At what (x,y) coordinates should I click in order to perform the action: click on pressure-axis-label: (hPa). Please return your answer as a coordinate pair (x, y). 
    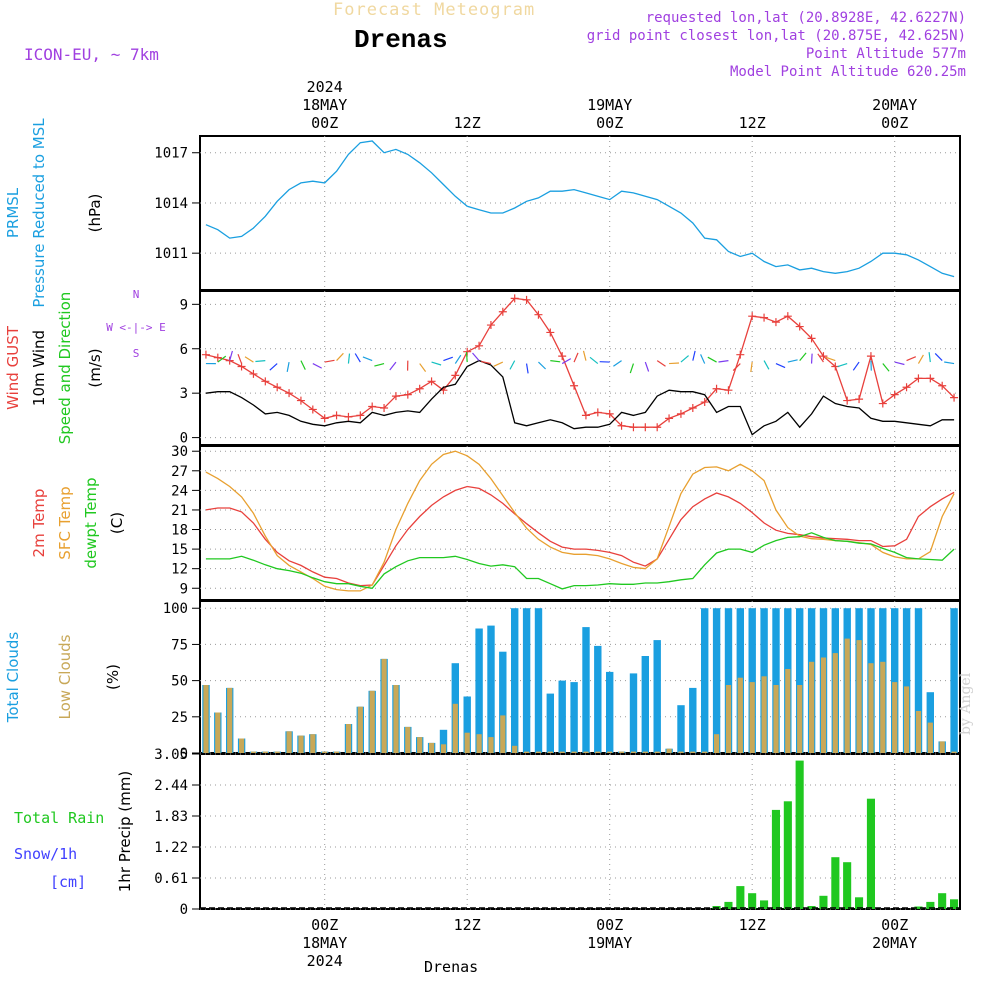
    Looking at the image, I should click on (95, 213).